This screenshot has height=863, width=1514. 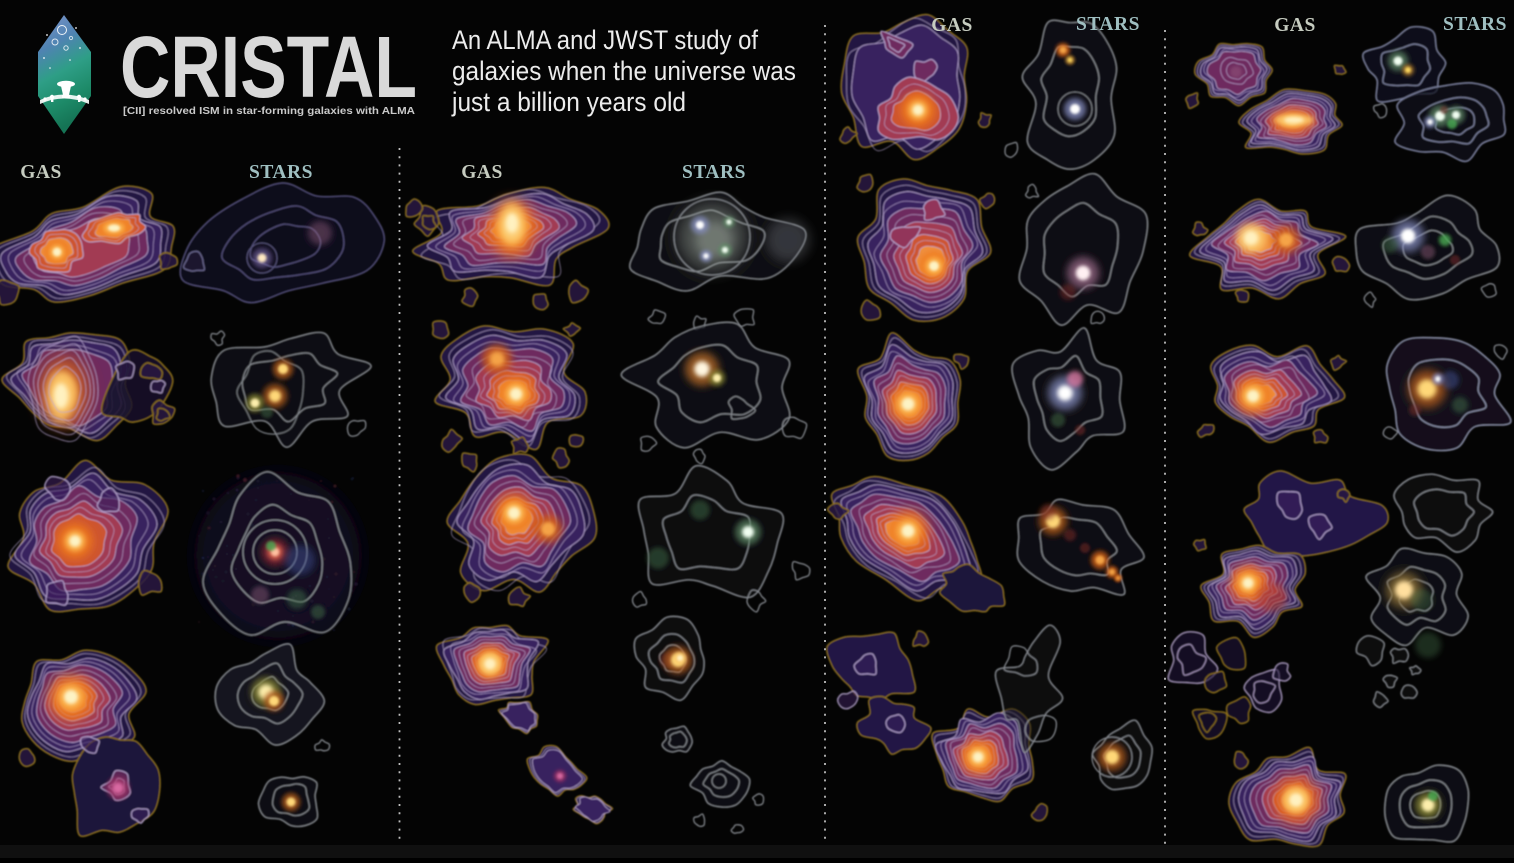 What do you see at coordinates (568, 102) in the screenshot?
I see `svg-text: just a billion years old` at bounding box center [568, 102].